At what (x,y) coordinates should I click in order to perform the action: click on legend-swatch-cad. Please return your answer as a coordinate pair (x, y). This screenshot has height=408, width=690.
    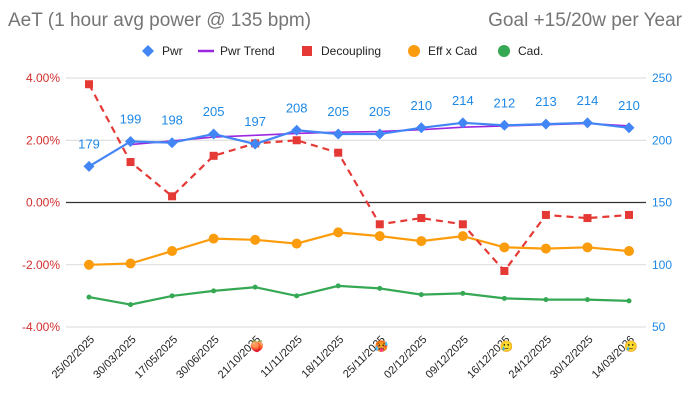
    Looking at the image, I should click on (504, 51).